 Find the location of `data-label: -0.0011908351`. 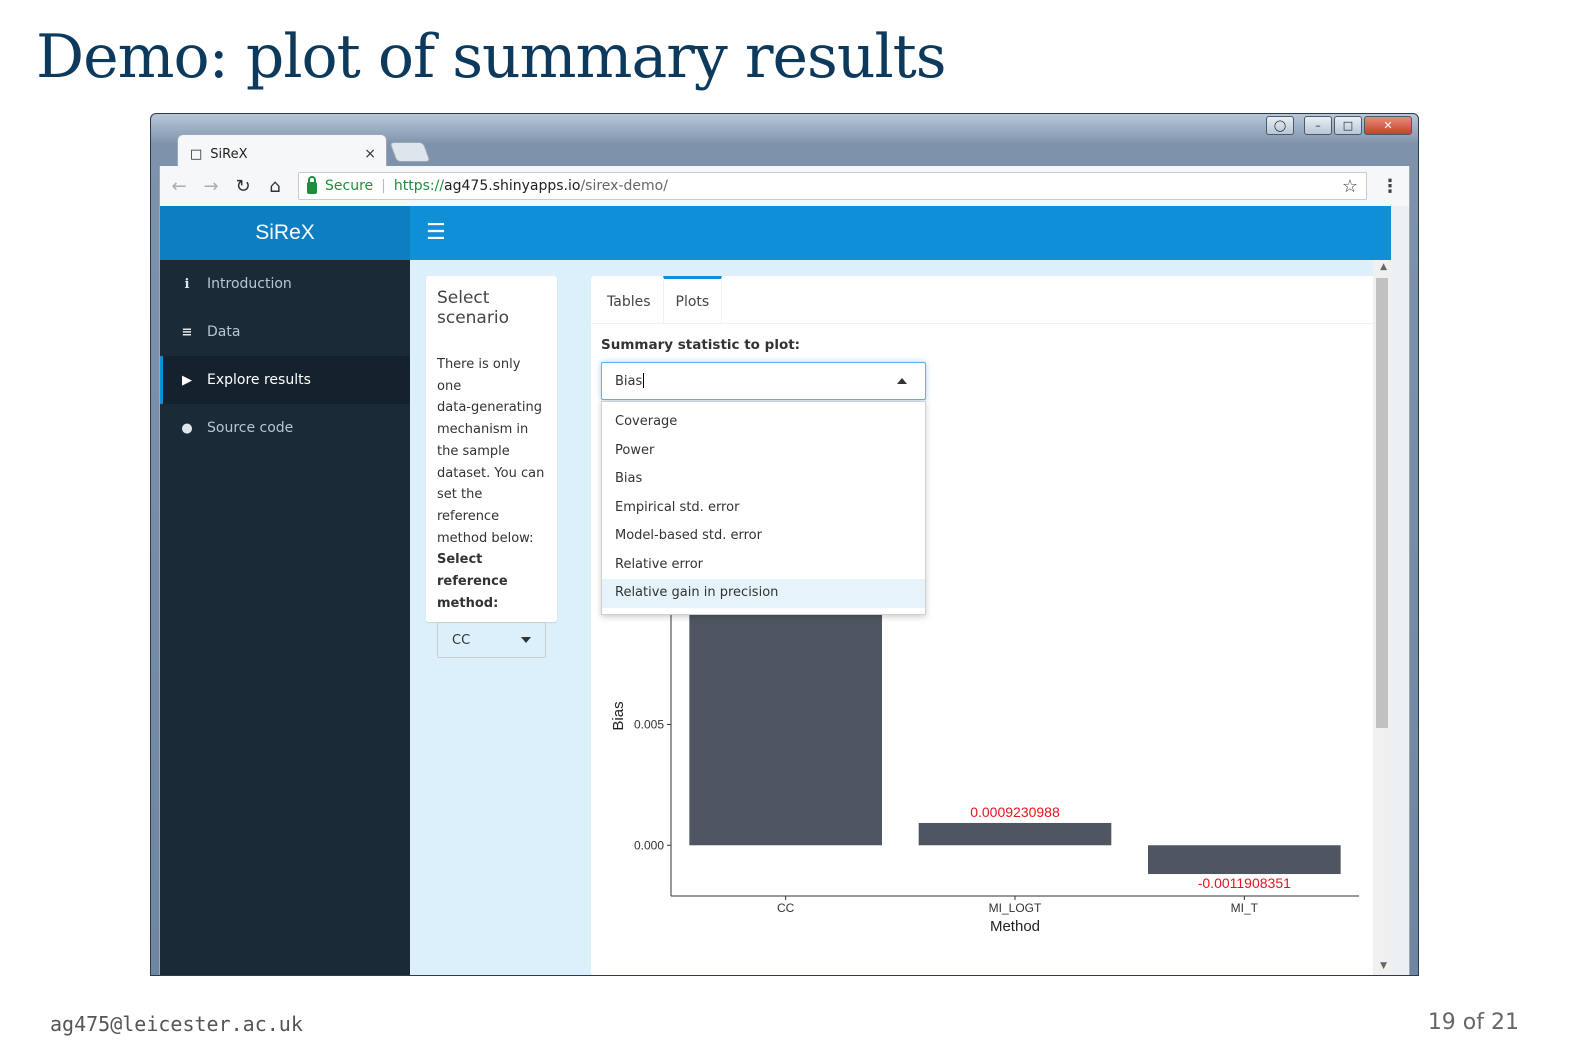

data-label: -0.0011908351 is located at coordinates (1244, 883).